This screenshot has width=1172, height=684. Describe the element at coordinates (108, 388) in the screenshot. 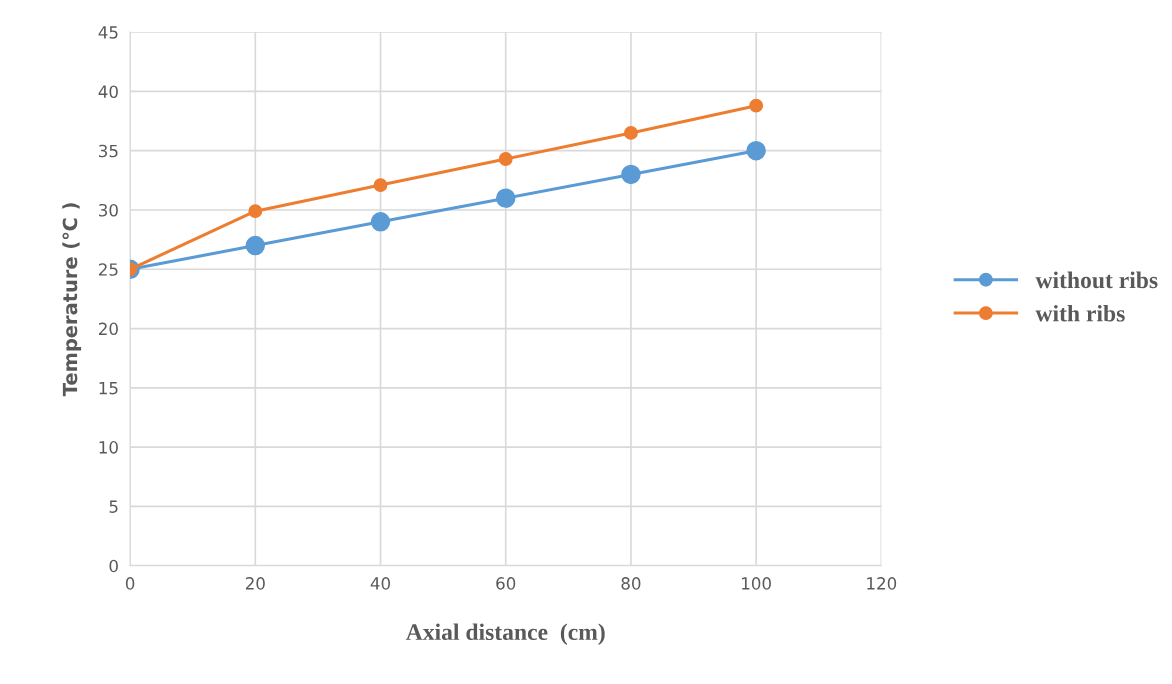

I see `y-tick-label: 15` at that location.